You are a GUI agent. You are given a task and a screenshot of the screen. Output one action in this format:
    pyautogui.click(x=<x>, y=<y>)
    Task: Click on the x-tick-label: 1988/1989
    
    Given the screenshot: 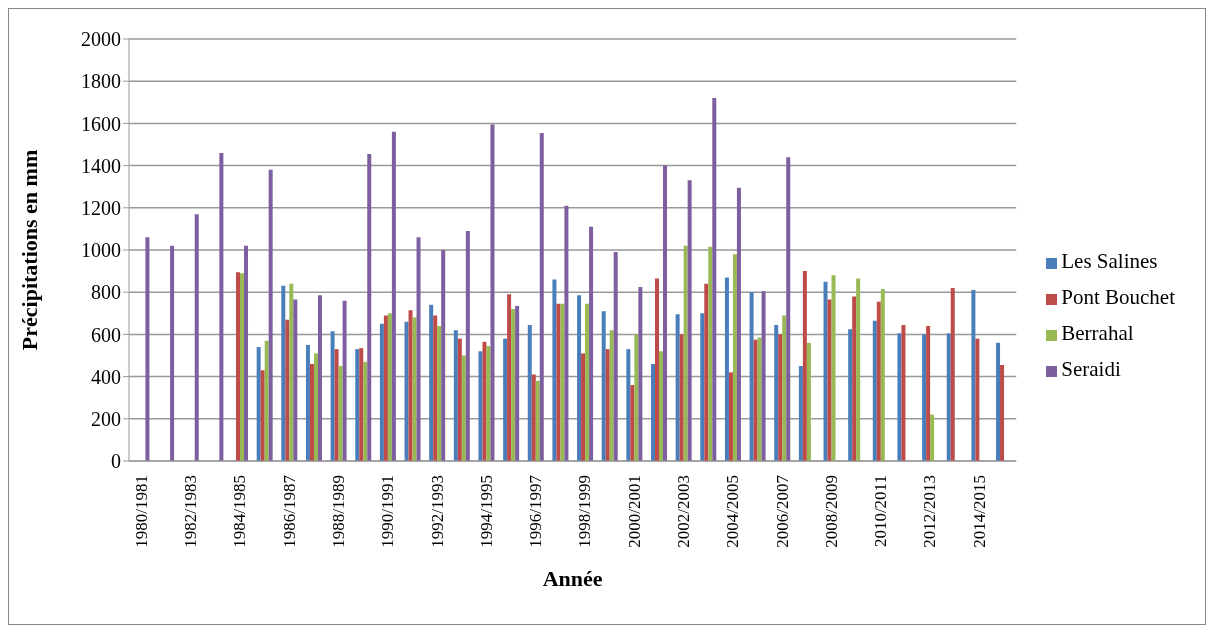 What is the action you would take?
    pyautogui.click(x=338, y=511)
    